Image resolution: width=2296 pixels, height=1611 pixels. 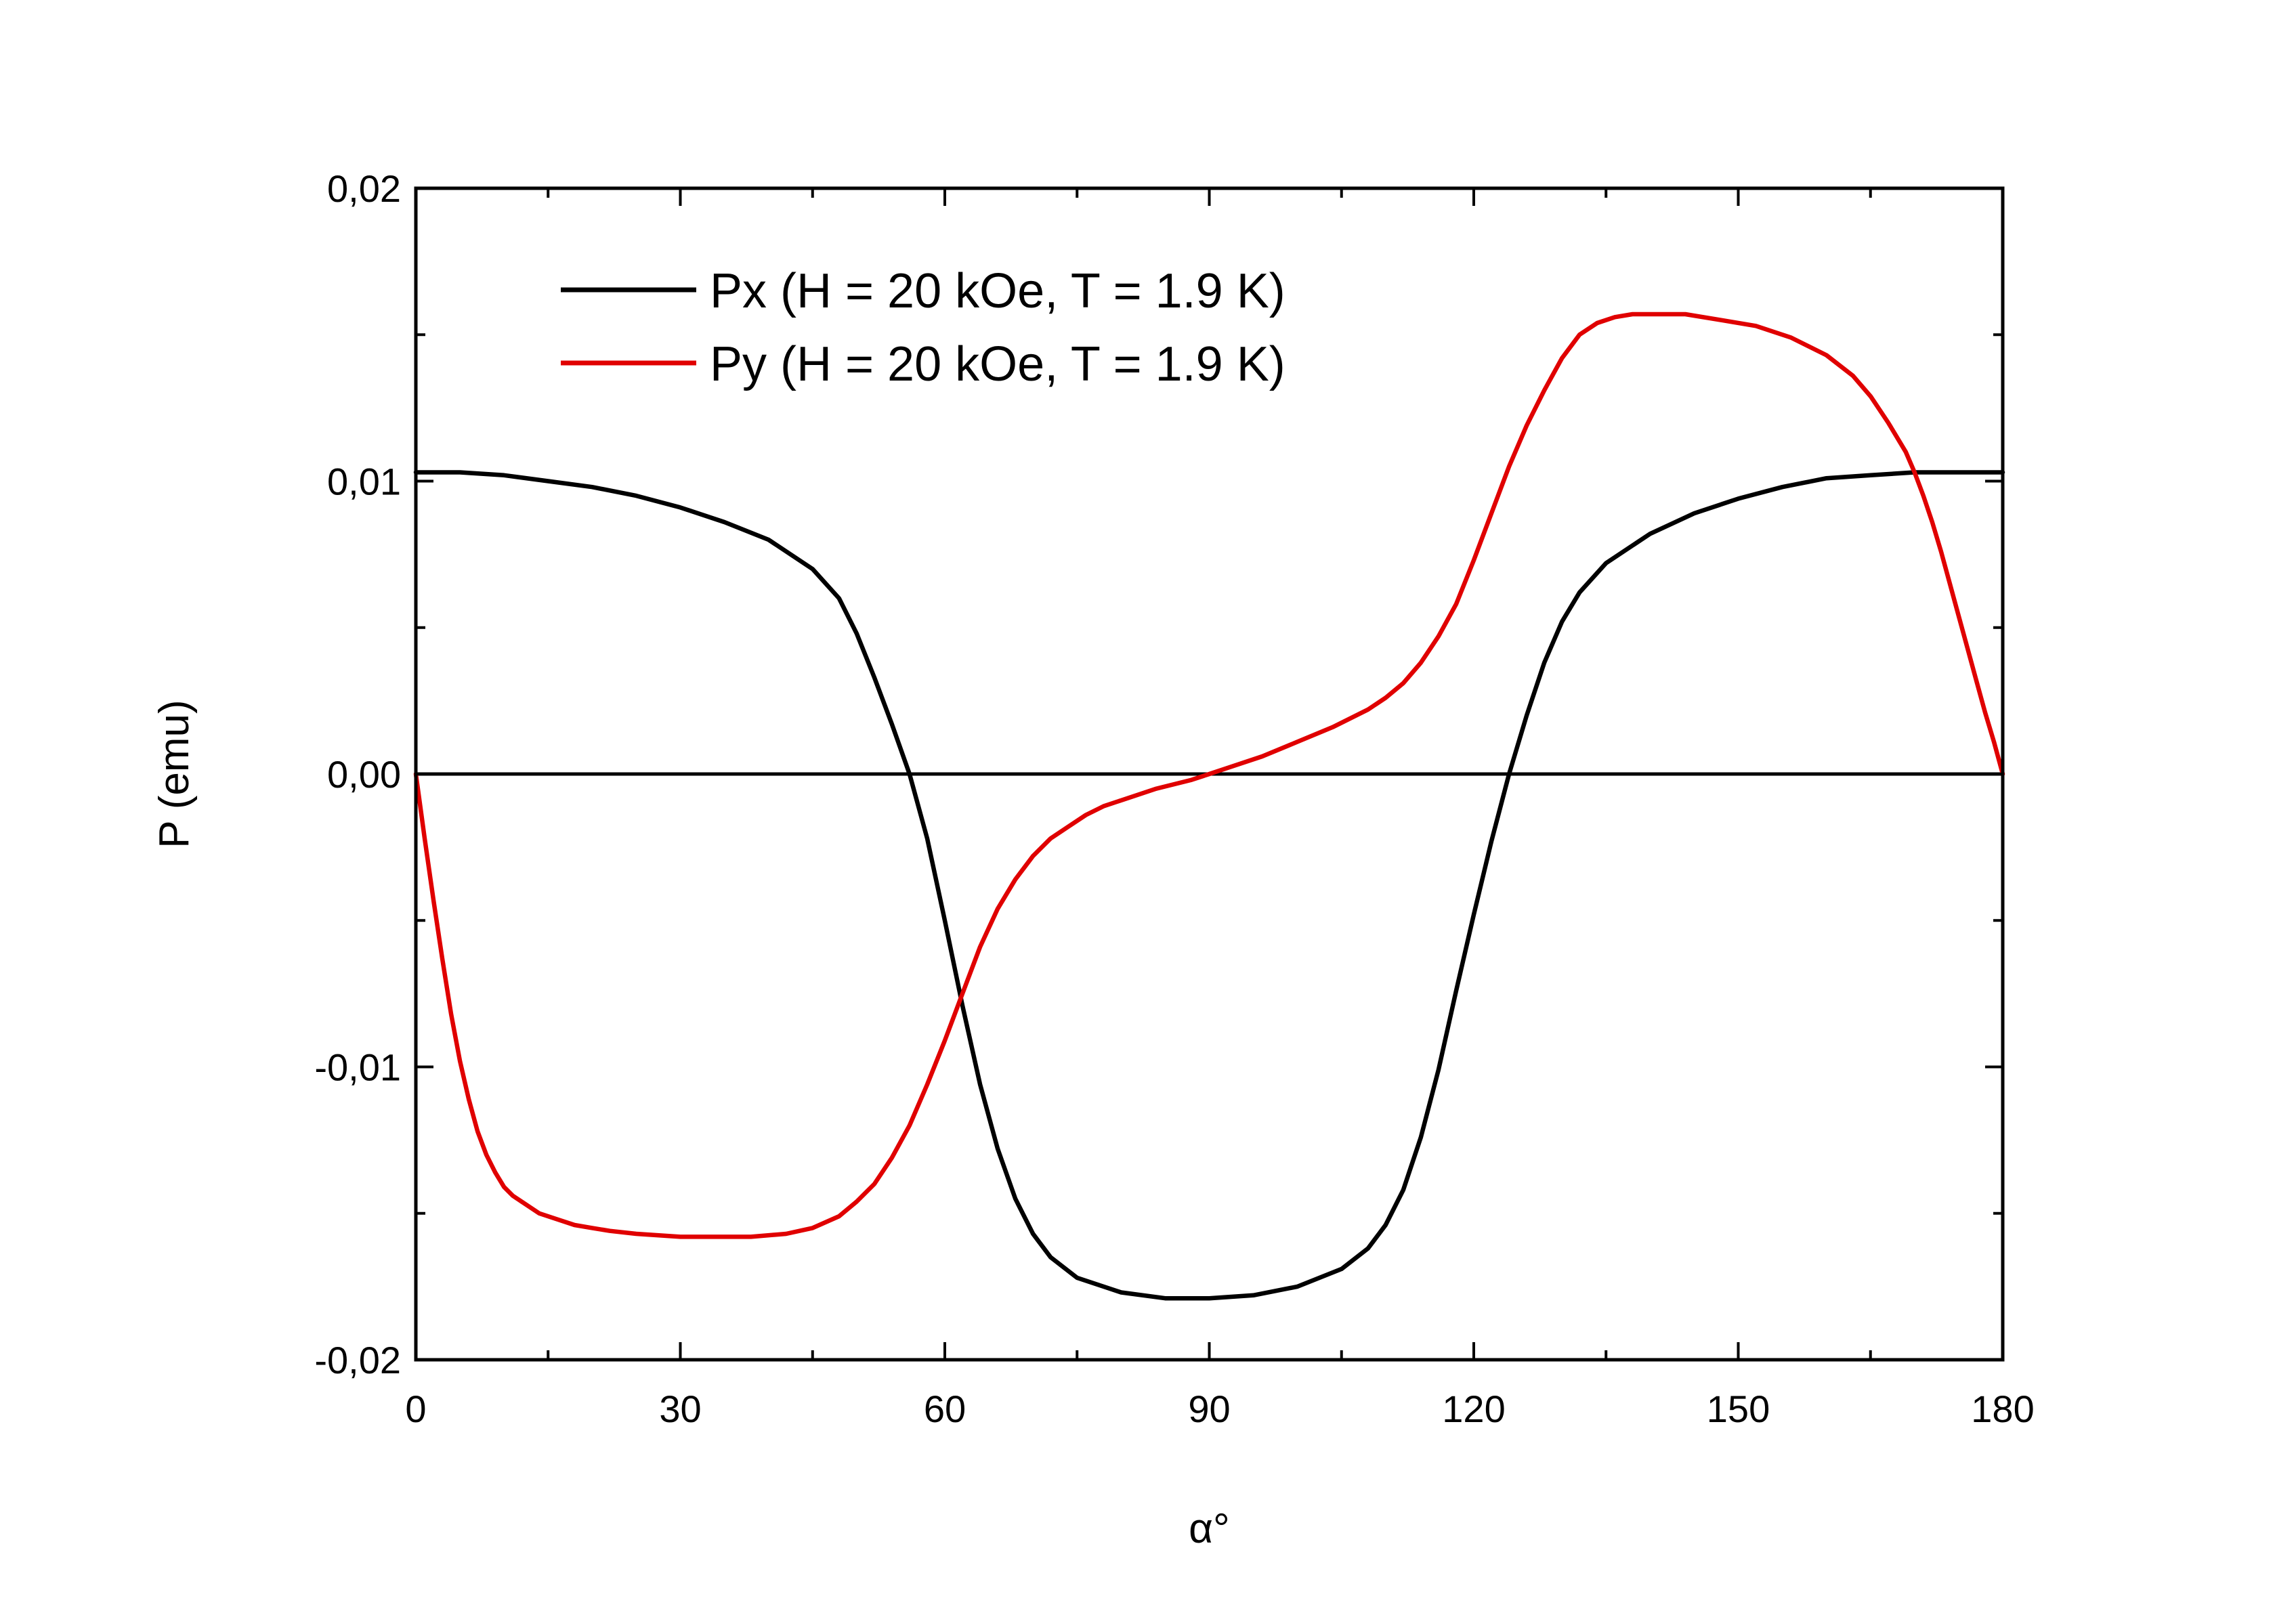 I want to click on x-axis-title: α°, so click(x=1209, y=1528).